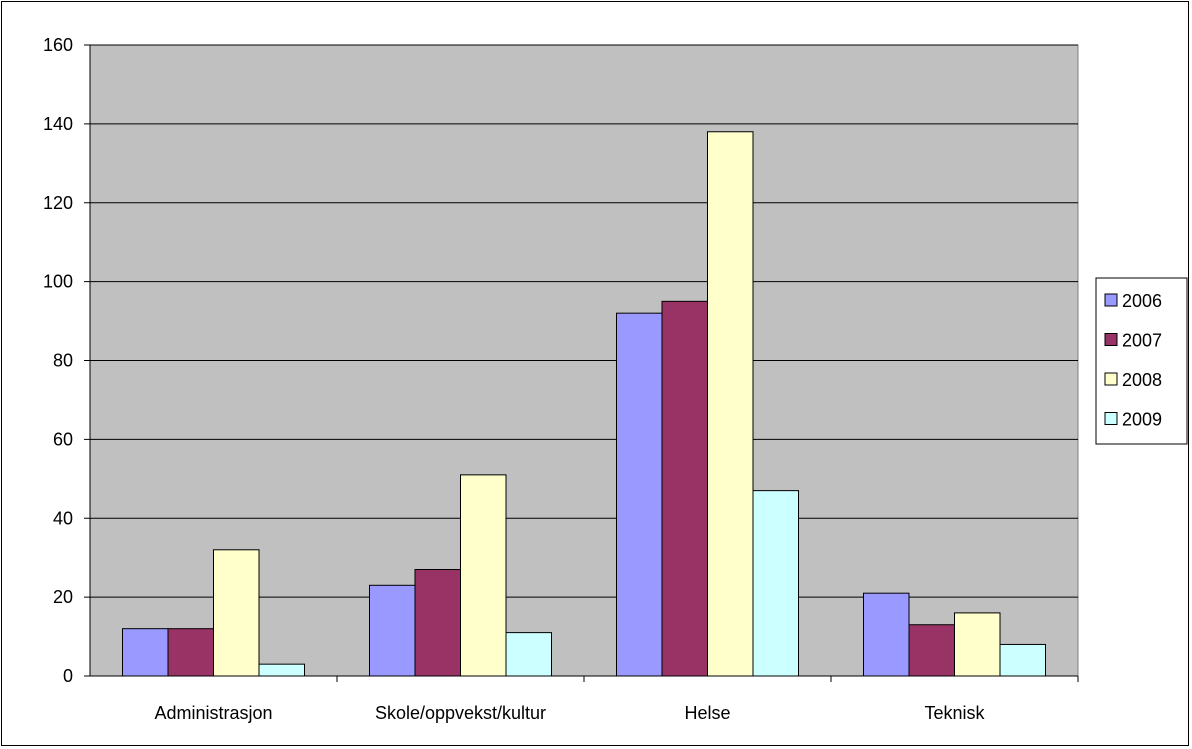 The image size is (1192, 749). I want to click on bar-2008-helse, so click(730, 404).